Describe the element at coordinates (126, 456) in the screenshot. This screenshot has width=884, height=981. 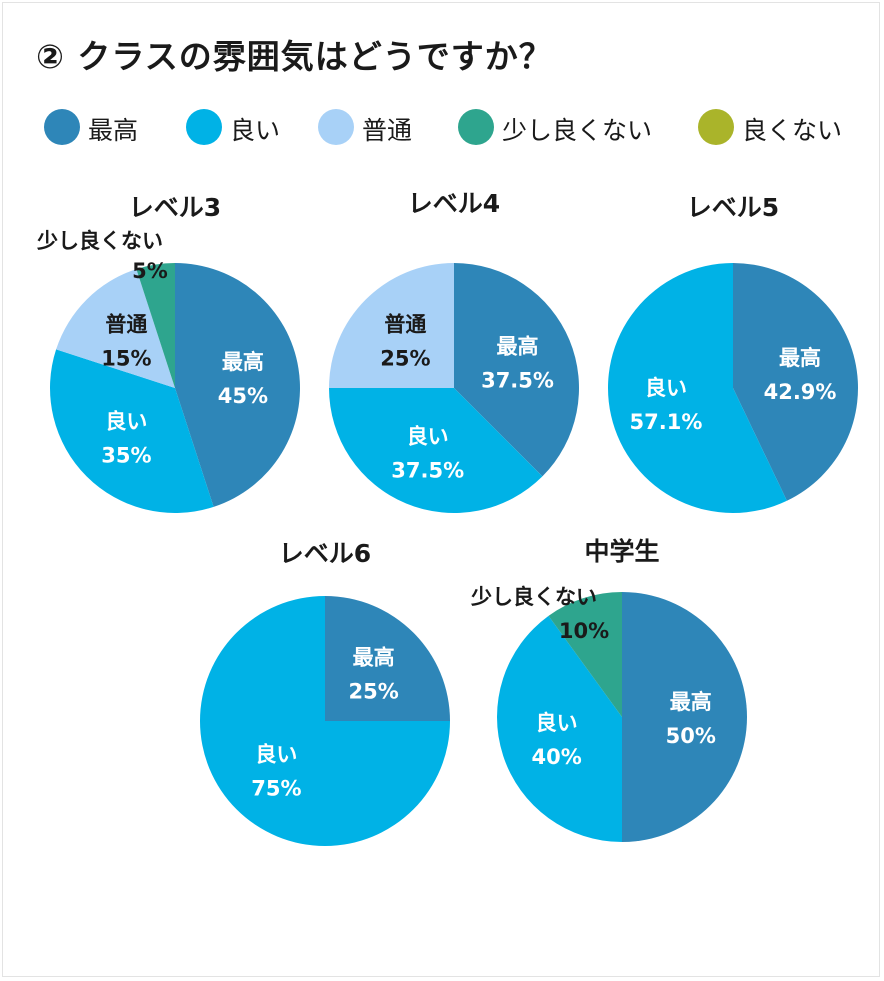
I see `slice-value-label: 35%` at that location.